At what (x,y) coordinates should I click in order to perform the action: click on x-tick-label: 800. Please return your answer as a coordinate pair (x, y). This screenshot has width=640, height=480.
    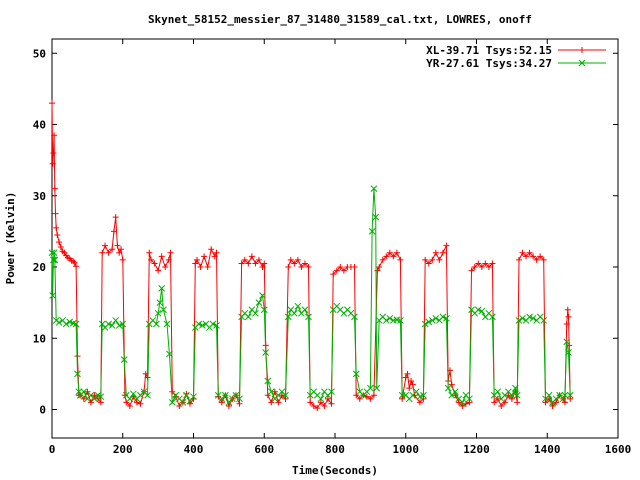
    Looking at the image, I should click on (335, 449).